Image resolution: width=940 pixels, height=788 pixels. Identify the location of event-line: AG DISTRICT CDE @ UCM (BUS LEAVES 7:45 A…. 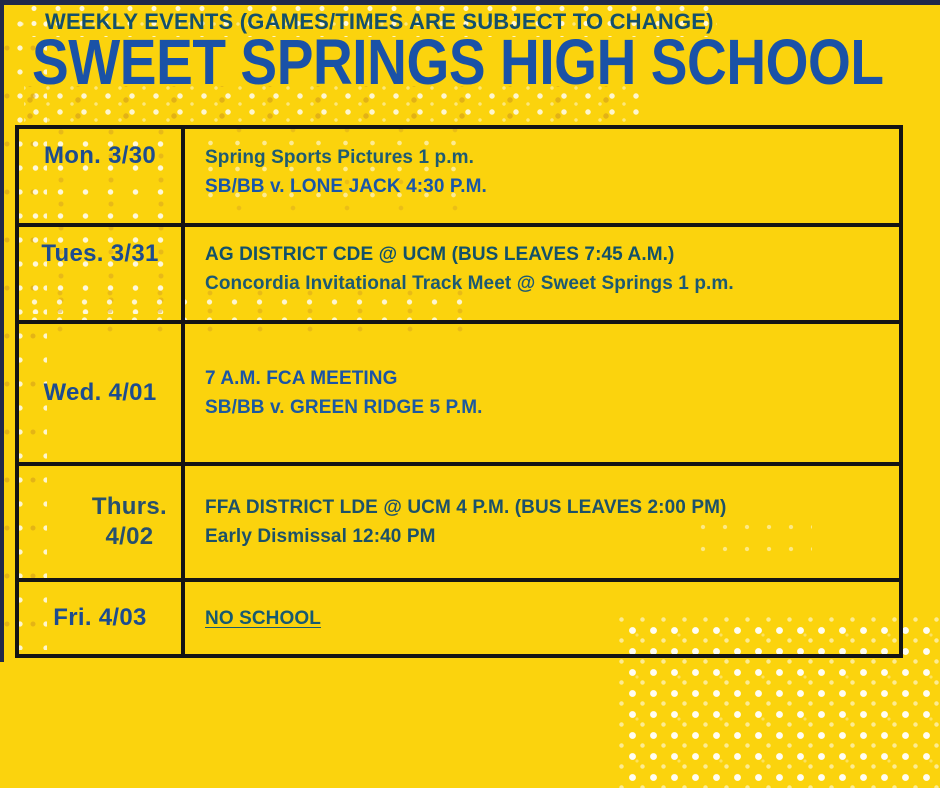
(440, 254).